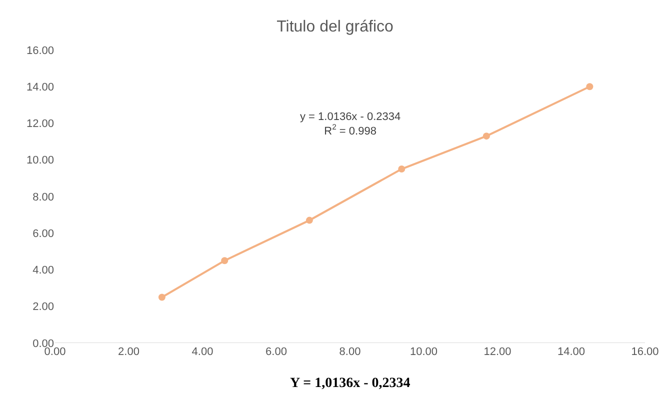 The height and width of the screenshot is (403, 670). Describe the element at coordinates (40, 87) in the screenshot. I see `y-tick-label: 14.00` at that location.